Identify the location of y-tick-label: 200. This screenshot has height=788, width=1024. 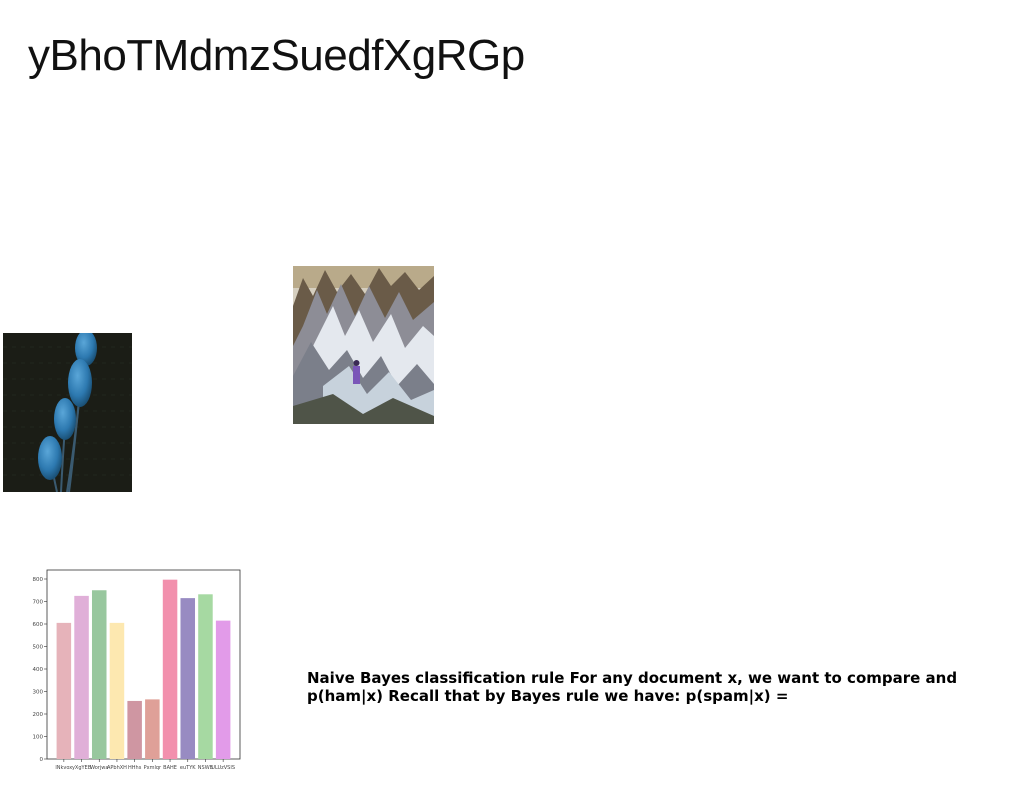
(38, 715).